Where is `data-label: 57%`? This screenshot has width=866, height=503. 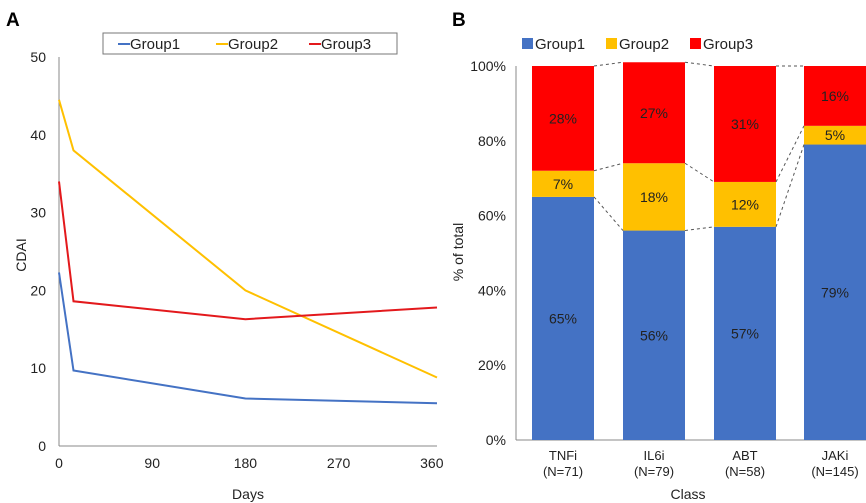
data-label: 57% is located at coordinates (745, 333).